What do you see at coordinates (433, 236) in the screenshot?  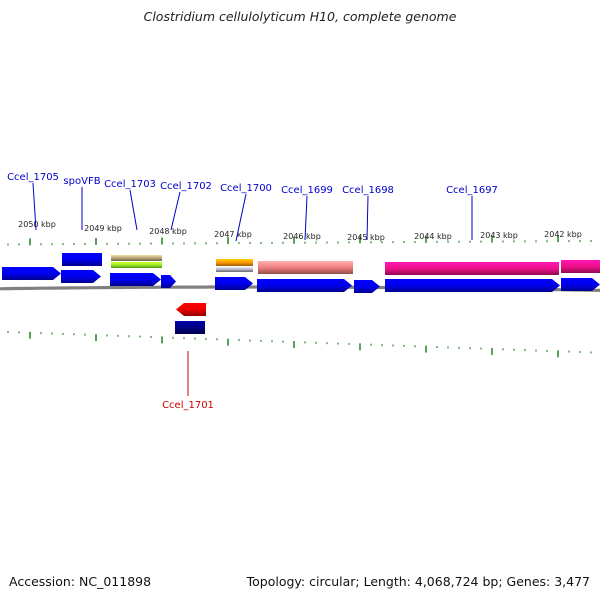 I see `kbp-label: 2044 kbp` at bounding box center [433, 236].